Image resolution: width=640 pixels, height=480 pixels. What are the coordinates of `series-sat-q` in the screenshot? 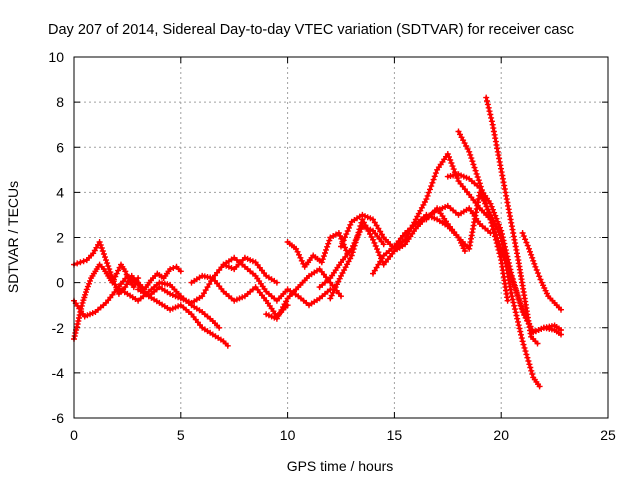 It's located at (512, 220).